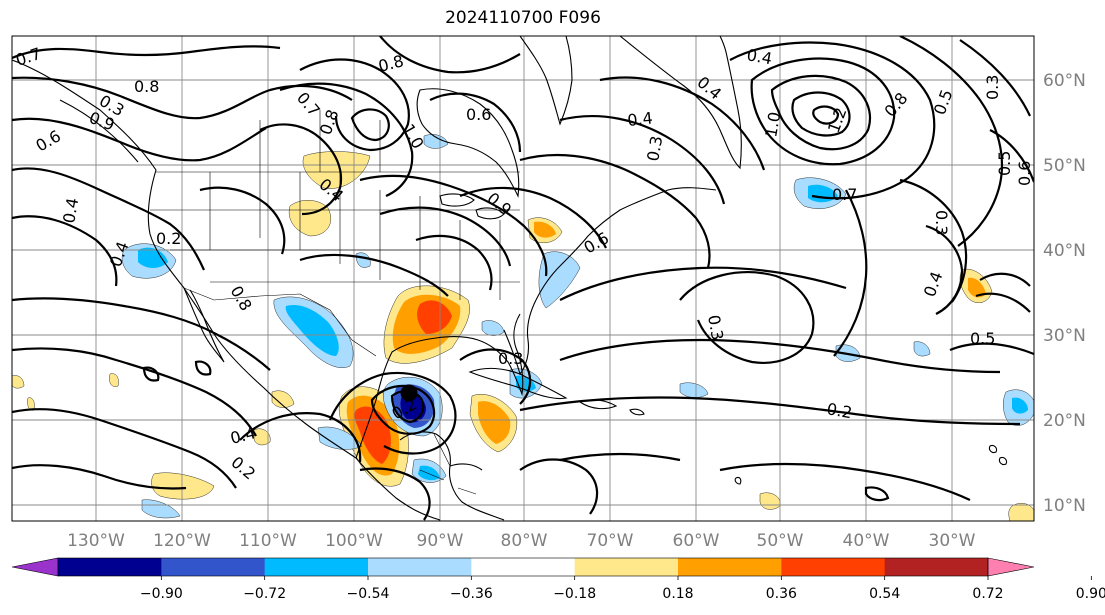 The height and width of the screenshot is (615, 1105). Describe the element at coordinates (574, 594) in the screenshot. I see `colorbar-tick-label: −0.18` at that location.